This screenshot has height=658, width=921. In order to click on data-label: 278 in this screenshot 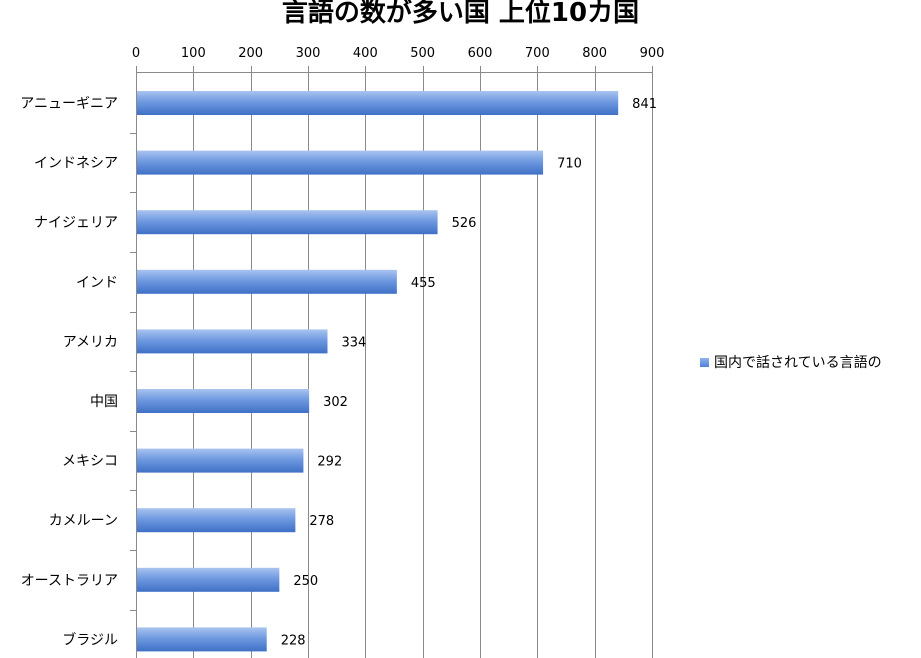, I will do `click(321, 521)`.